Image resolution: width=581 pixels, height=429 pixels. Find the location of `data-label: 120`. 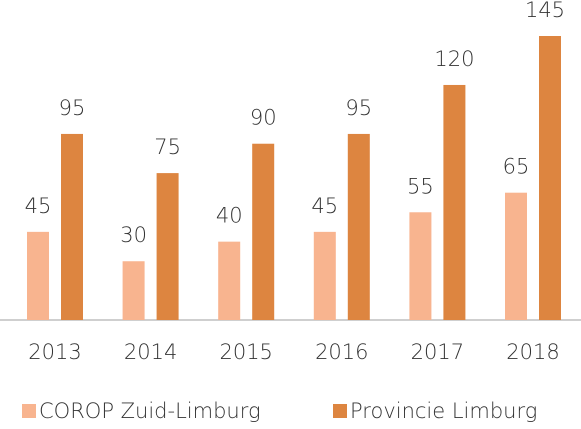

data-label: 120 is located at coordinates (454, 59).